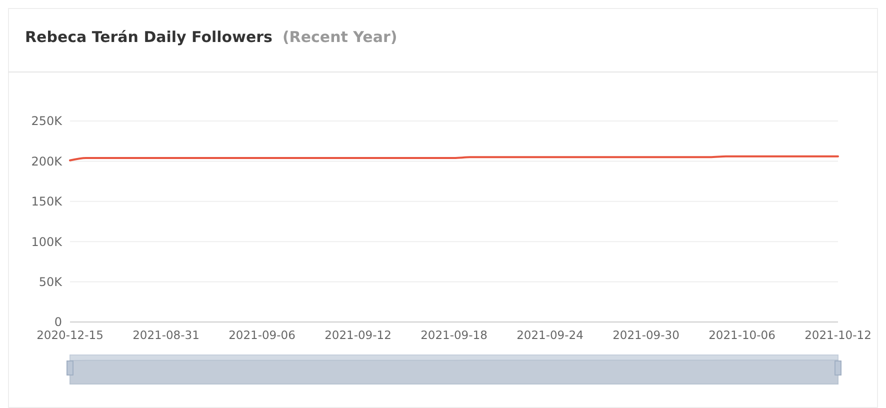 This screenshot has height=408, width=886. I want to click on x-tick-label: 2020-12-15, so click(70, 335).